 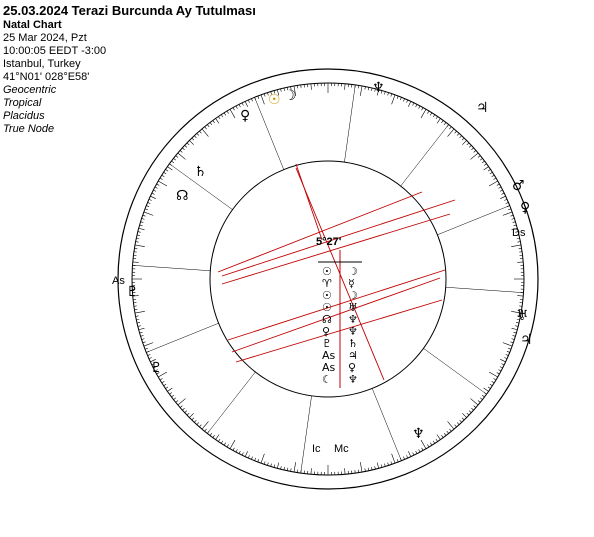 I want to click on ic-label: Ic, so click(x=316, y=449).